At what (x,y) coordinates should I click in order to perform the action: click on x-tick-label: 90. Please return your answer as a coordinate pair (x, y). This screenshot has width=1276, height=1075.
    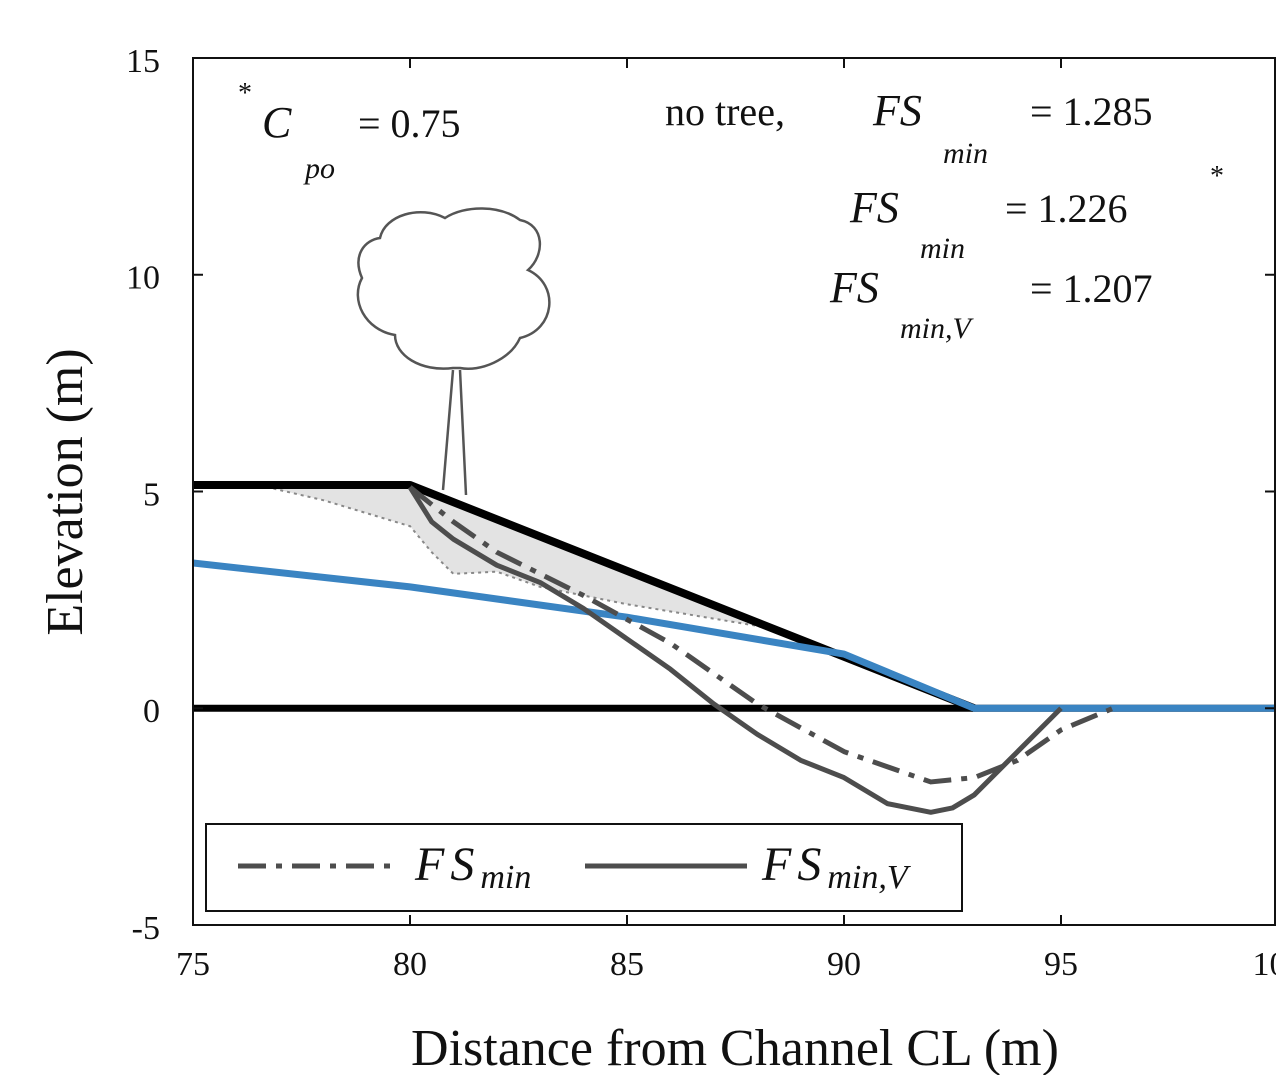
    Looking at the image, I should click on (844, 964).